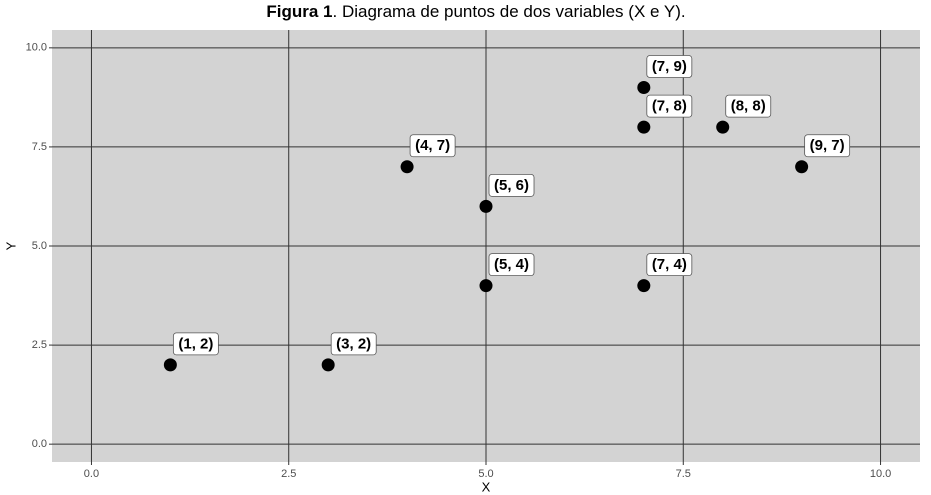 This screenshot has width=931, height=495. What do you see at coordinates (10, 245) in the screenshot?
I see `y-axis-title: Y` at bounding box center [10, 245].